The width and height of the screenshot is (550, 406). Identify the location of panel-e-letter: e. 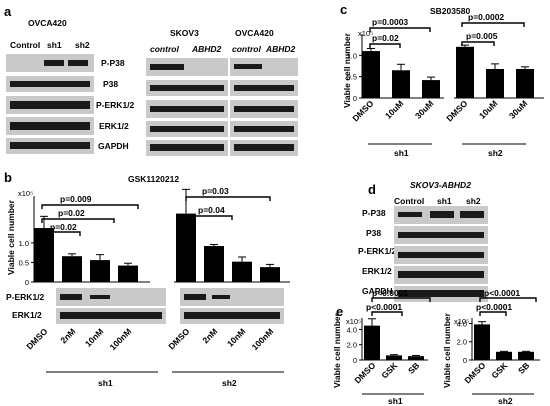
(339, 311).